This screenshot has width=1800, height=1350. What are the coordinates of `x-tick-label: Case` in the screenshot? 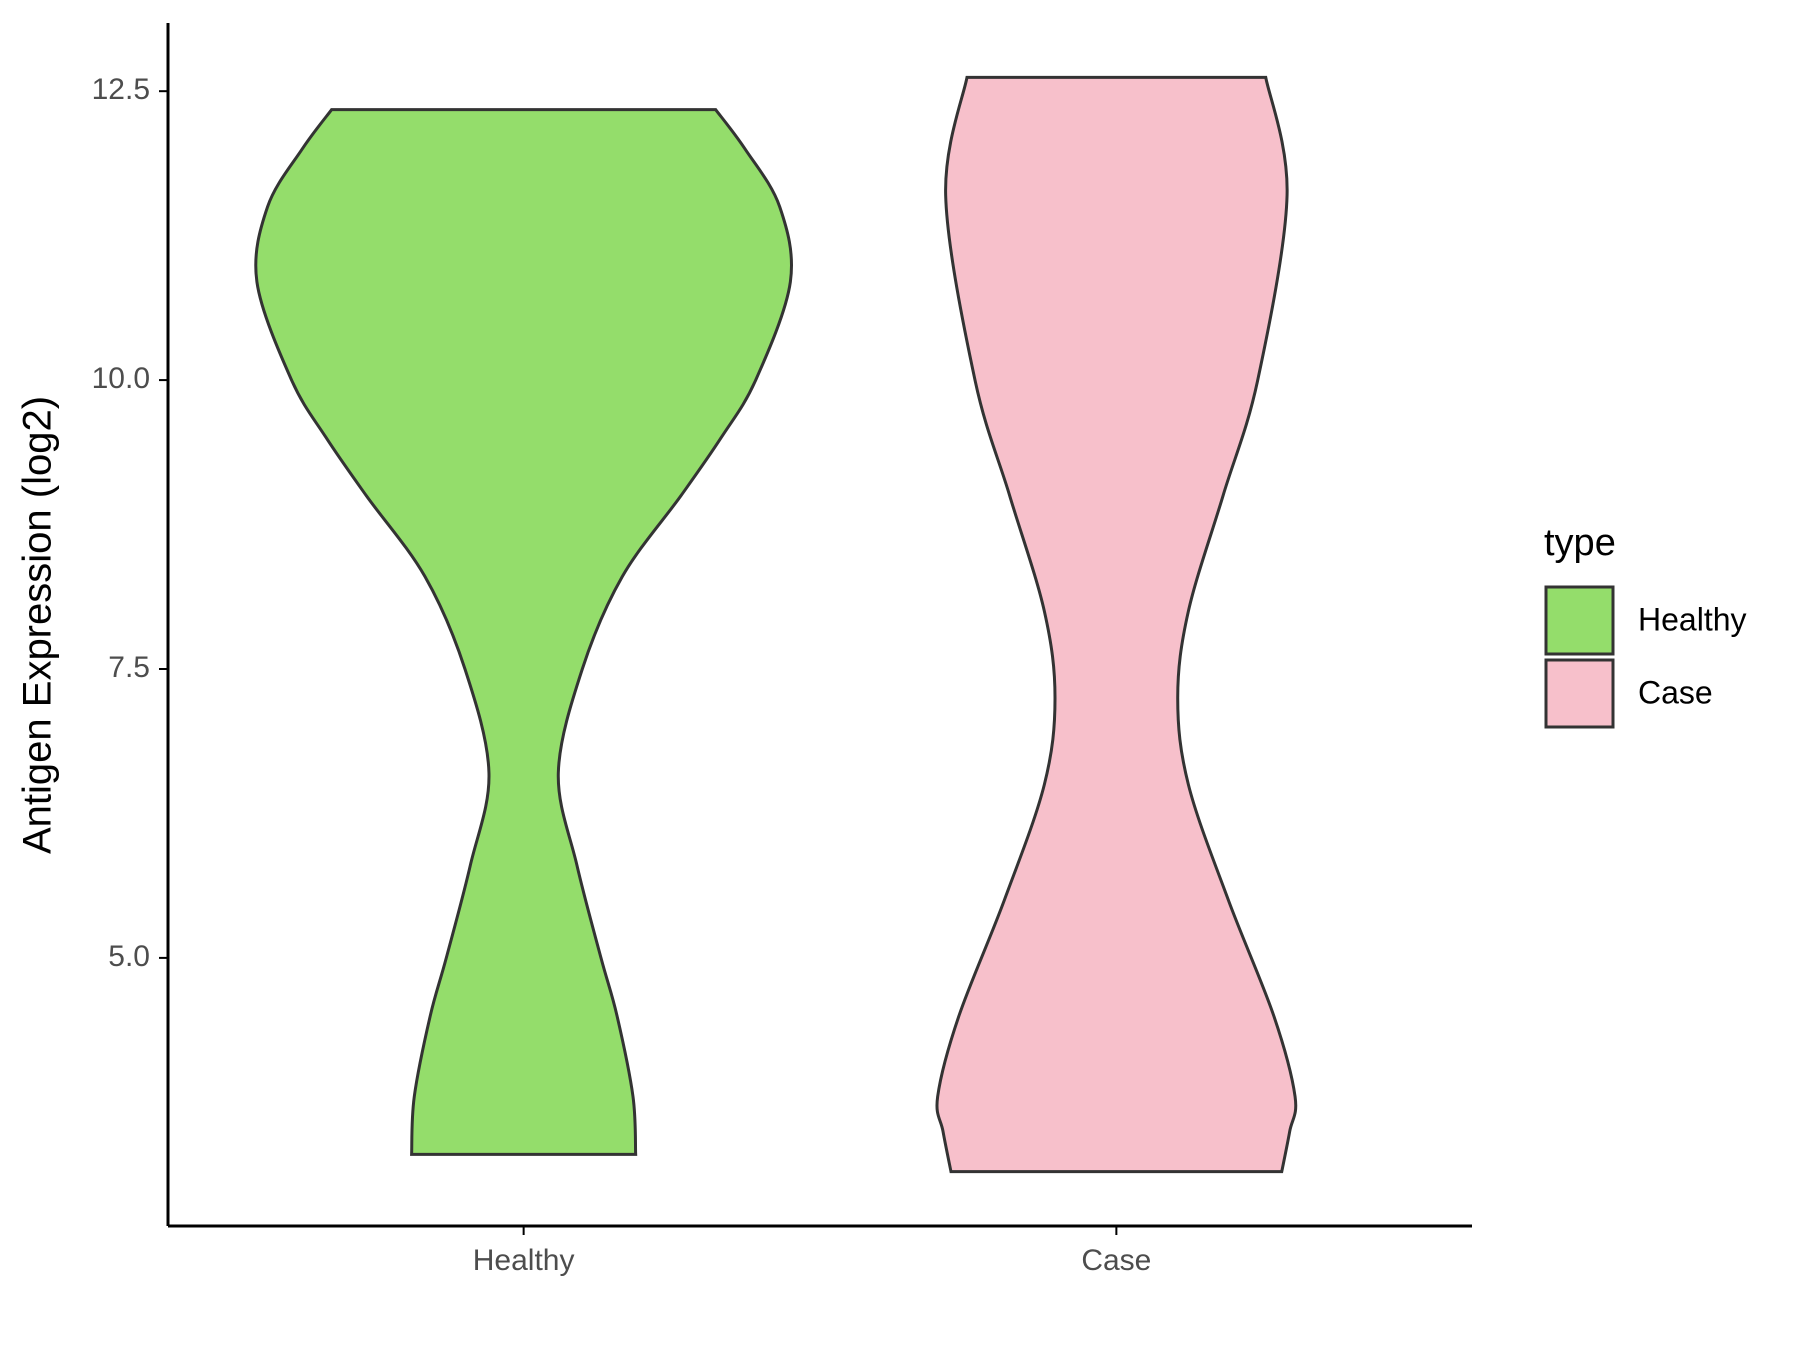 It's located at (1116, 1260).